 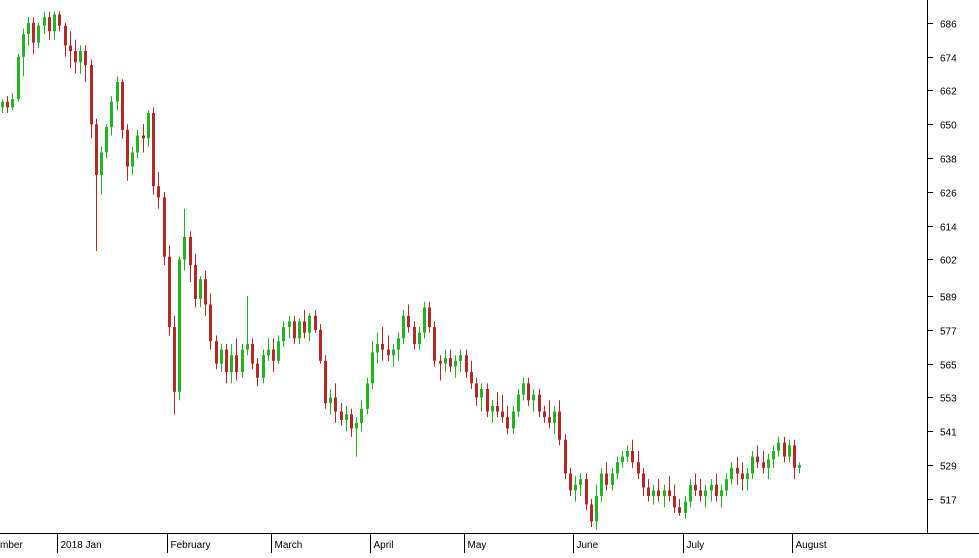 What do you see at coordinates (948, 92) in the screenshot?
I see `y-tick-label: 662` at bounding box center [948, 92].